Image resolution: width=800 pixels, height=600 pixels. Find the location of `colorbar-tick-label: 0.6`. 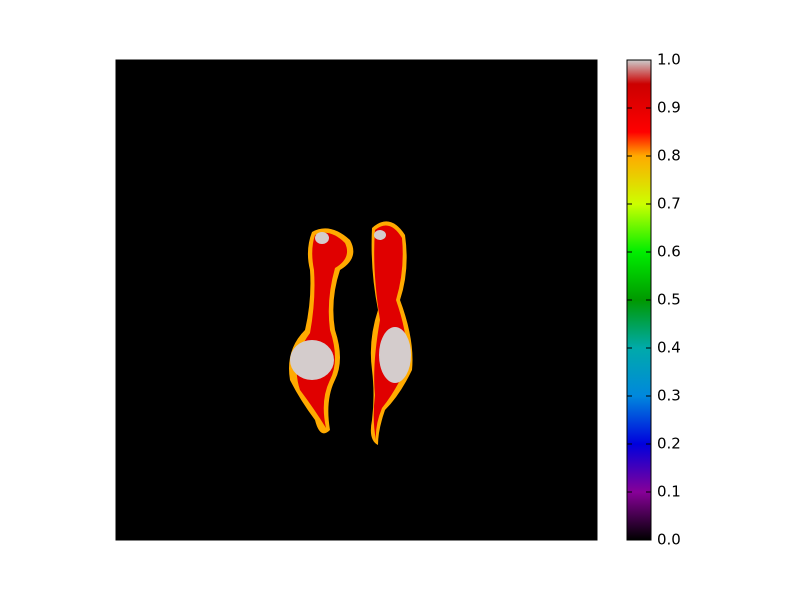

colorbar-tick-label: 0.6 is located at coordinates (669, 252).